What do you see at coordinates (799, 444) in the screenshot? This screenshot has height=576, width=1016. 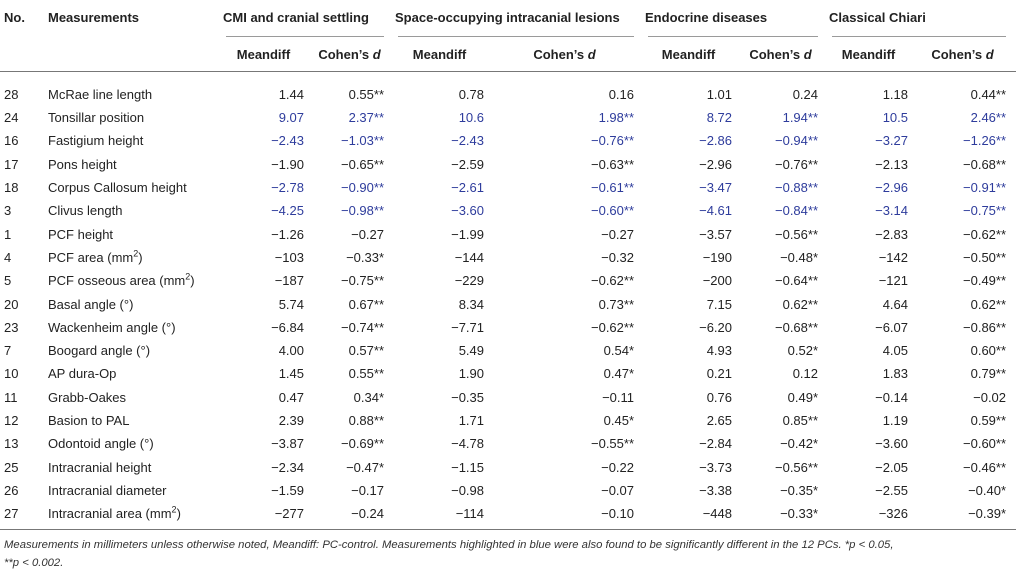 I see `cohens-d-cell: −0.42*` at bounding box center [799, 444].